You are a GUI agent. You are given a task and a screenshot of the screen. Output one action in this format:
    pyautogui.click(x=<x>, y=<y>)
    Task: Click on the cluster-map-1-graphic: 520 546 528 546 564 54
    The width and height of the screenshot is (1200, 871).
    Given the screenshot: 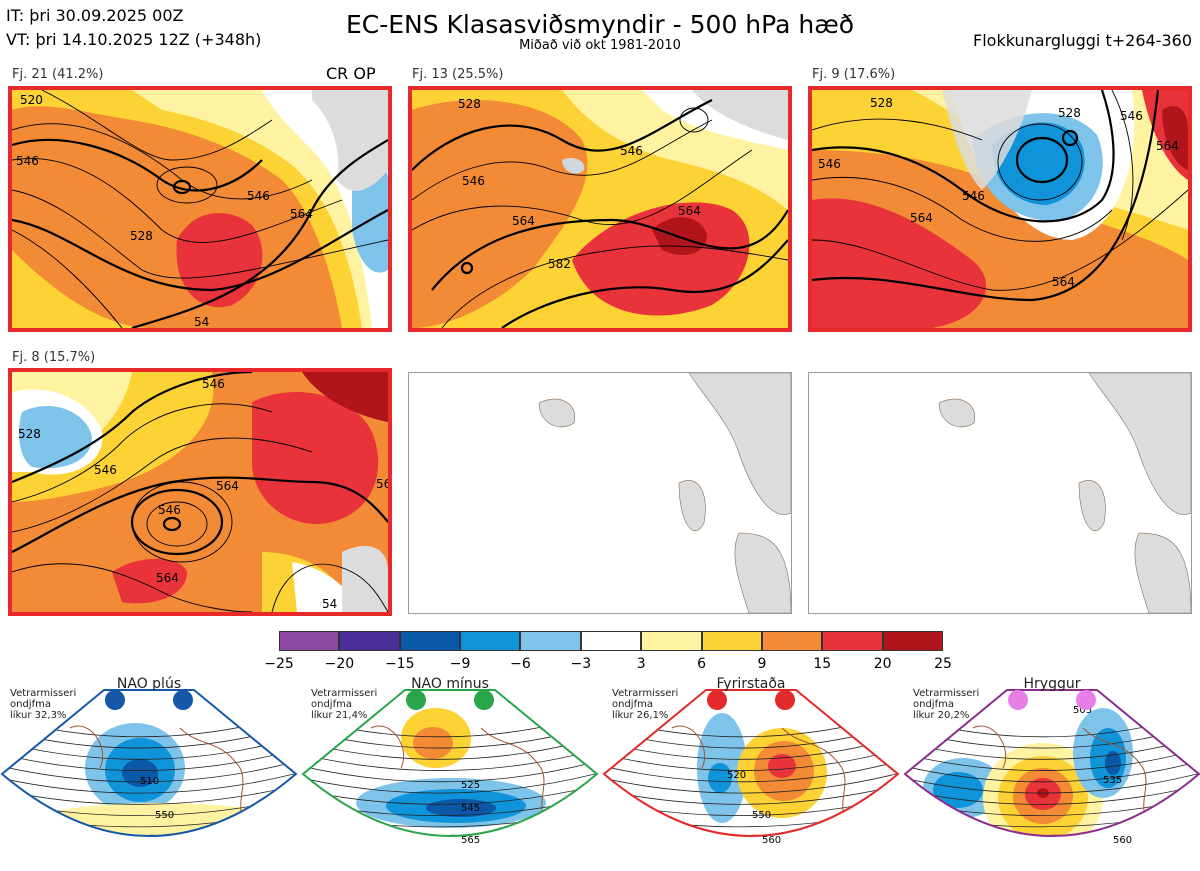 What is the action you would take?
    pyautogui.click(x=200, y=209)
    